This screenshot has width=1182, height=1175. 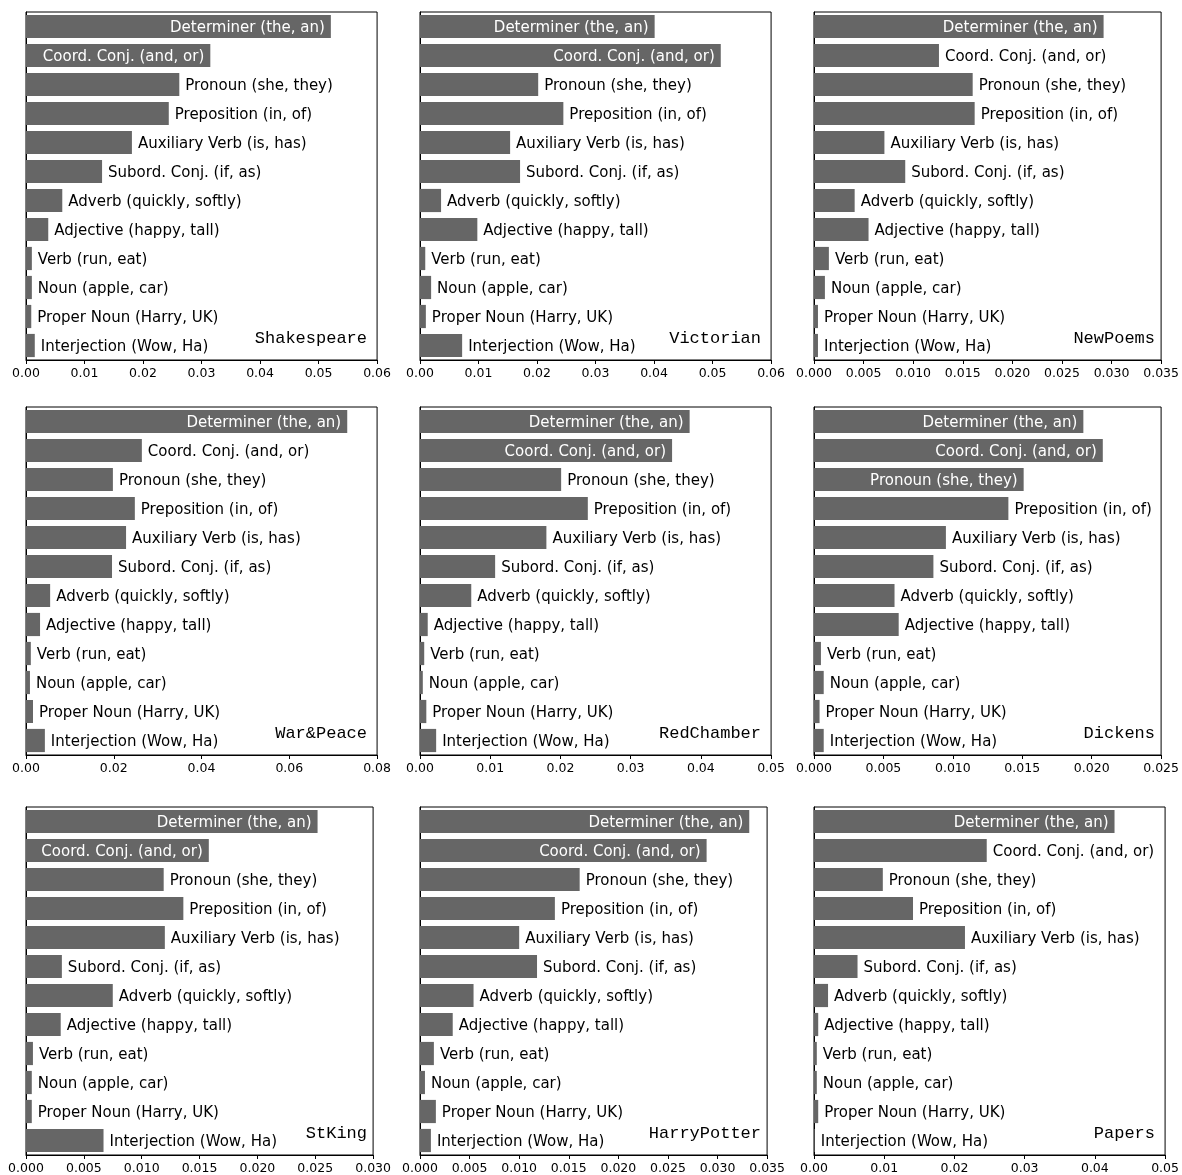 I want to click on text: War&Peace, so click(x=321, y=733).